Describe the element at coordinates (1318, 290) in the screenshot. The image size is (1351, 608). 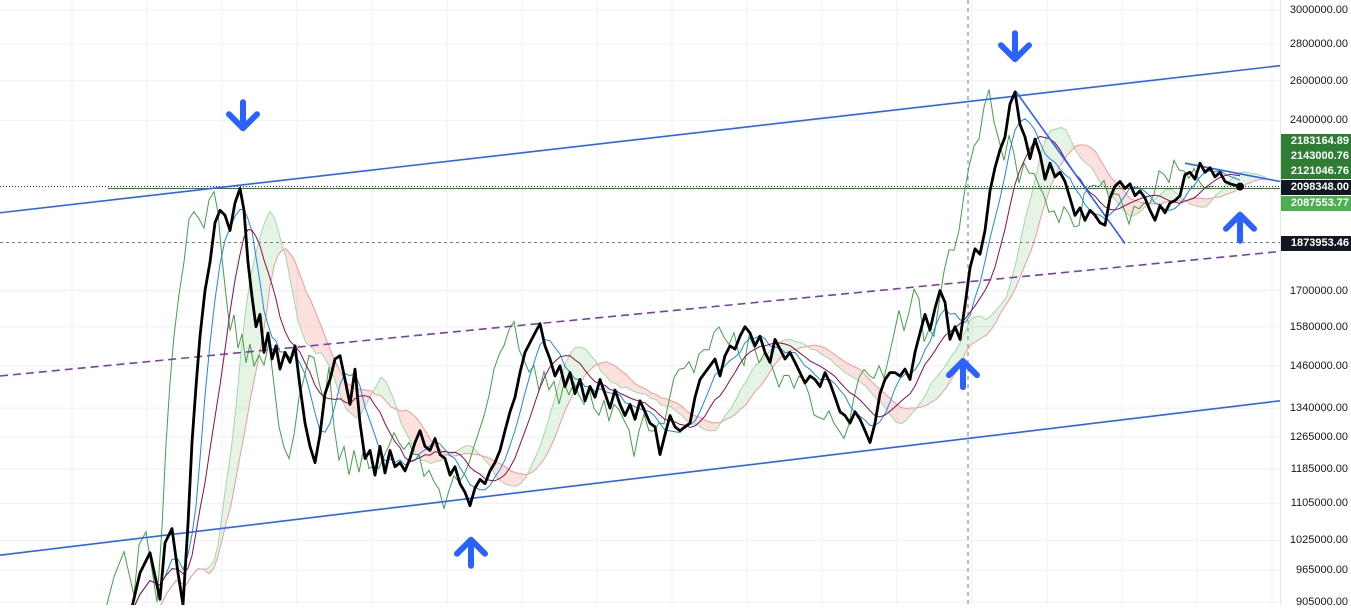
I see `price-tick-label: 1700000.00` at that location.